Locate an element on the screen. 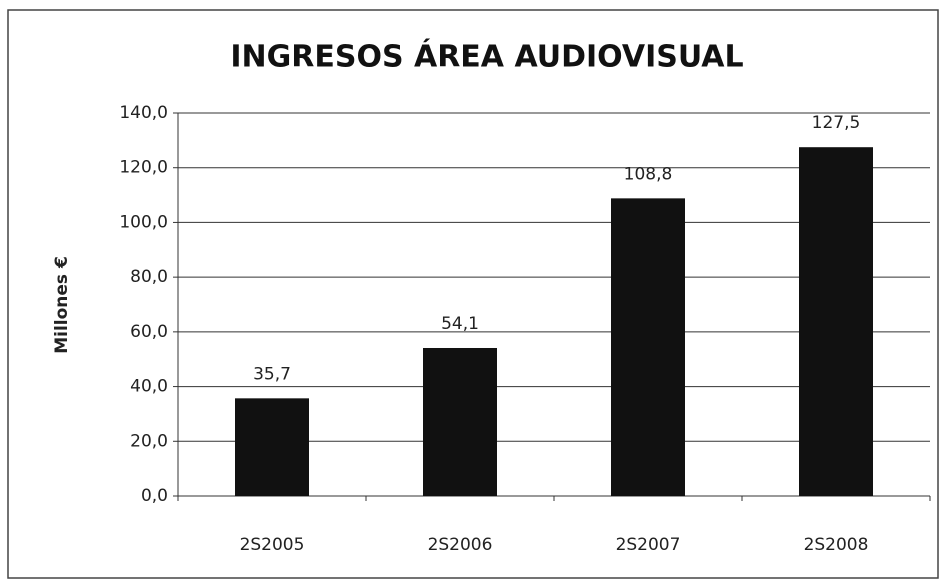  y-tick-label: 0,0 is located at coordinates (154, 496).